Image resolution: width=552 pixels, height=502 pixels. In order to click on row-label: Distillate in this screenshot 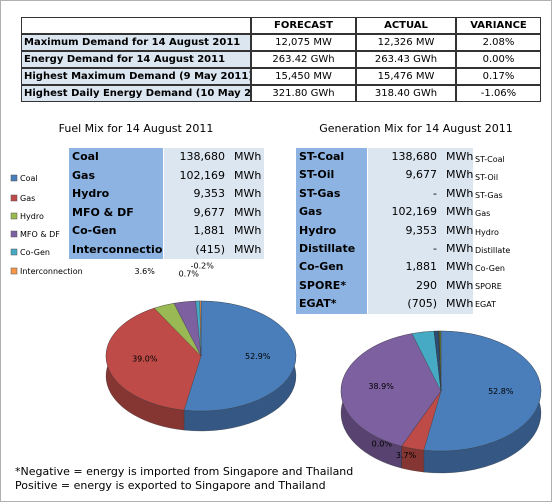, I will do `click(332, 249)`.